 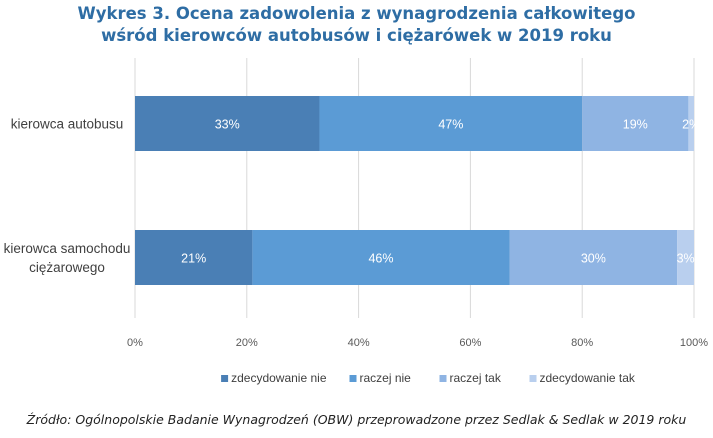 What do you see at coordinates (588, 378) in the screenshot?
I see `legend-label: zdecydowanie tak` at bounding box center [588, 378].